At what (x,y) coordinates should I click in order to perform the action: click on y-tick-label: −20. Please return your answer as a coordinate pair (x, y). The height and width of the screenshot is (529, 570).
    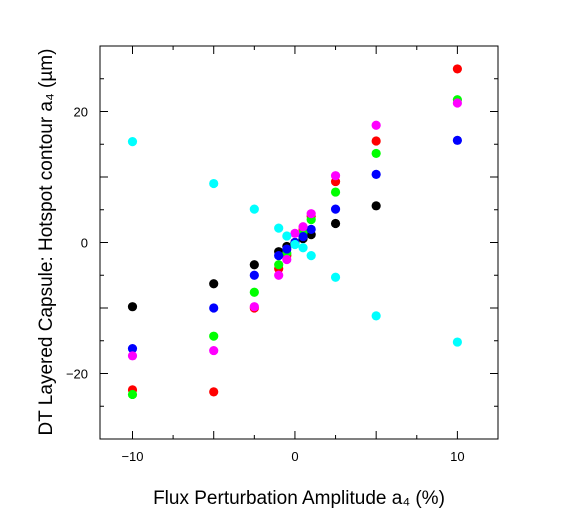
    Looking at the image, I should click on (77, 374).